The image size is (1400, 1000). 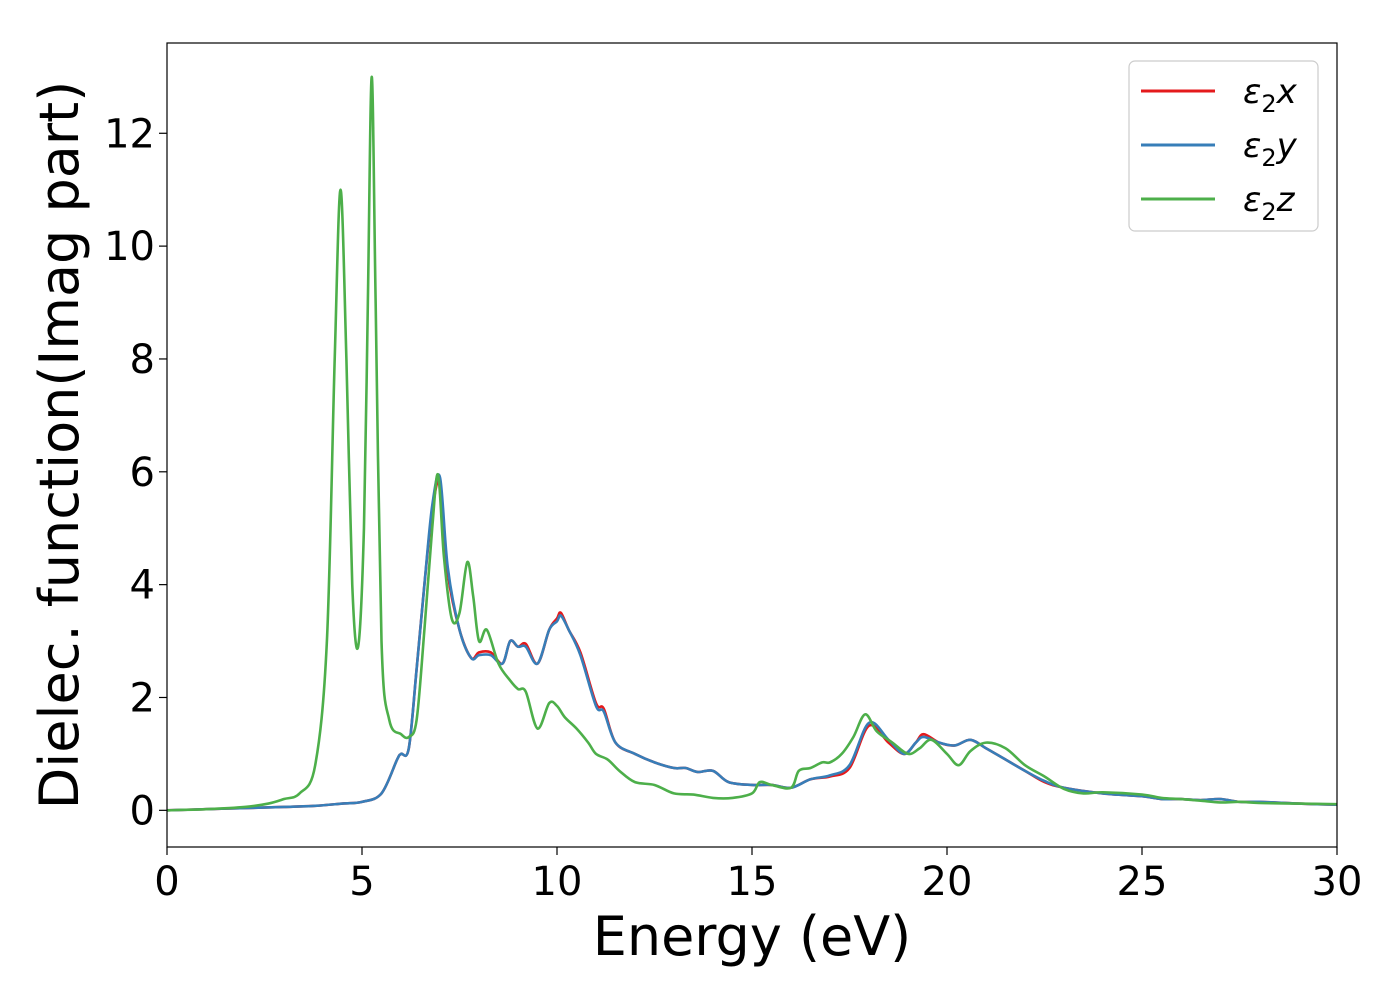 I want to click on y-tick-label: 12, so click(x=129, y=134).